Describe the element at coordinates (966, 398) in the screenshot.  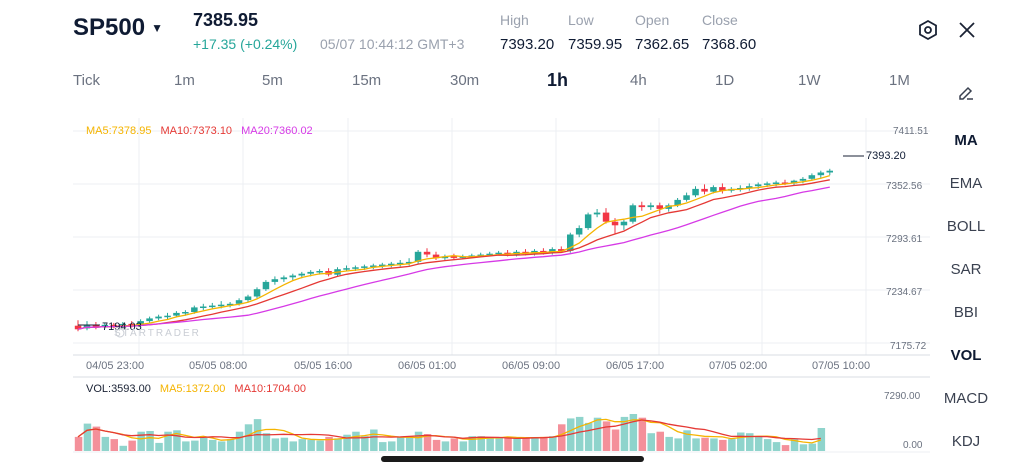
I see `indicator-macd: MACD` at that location.